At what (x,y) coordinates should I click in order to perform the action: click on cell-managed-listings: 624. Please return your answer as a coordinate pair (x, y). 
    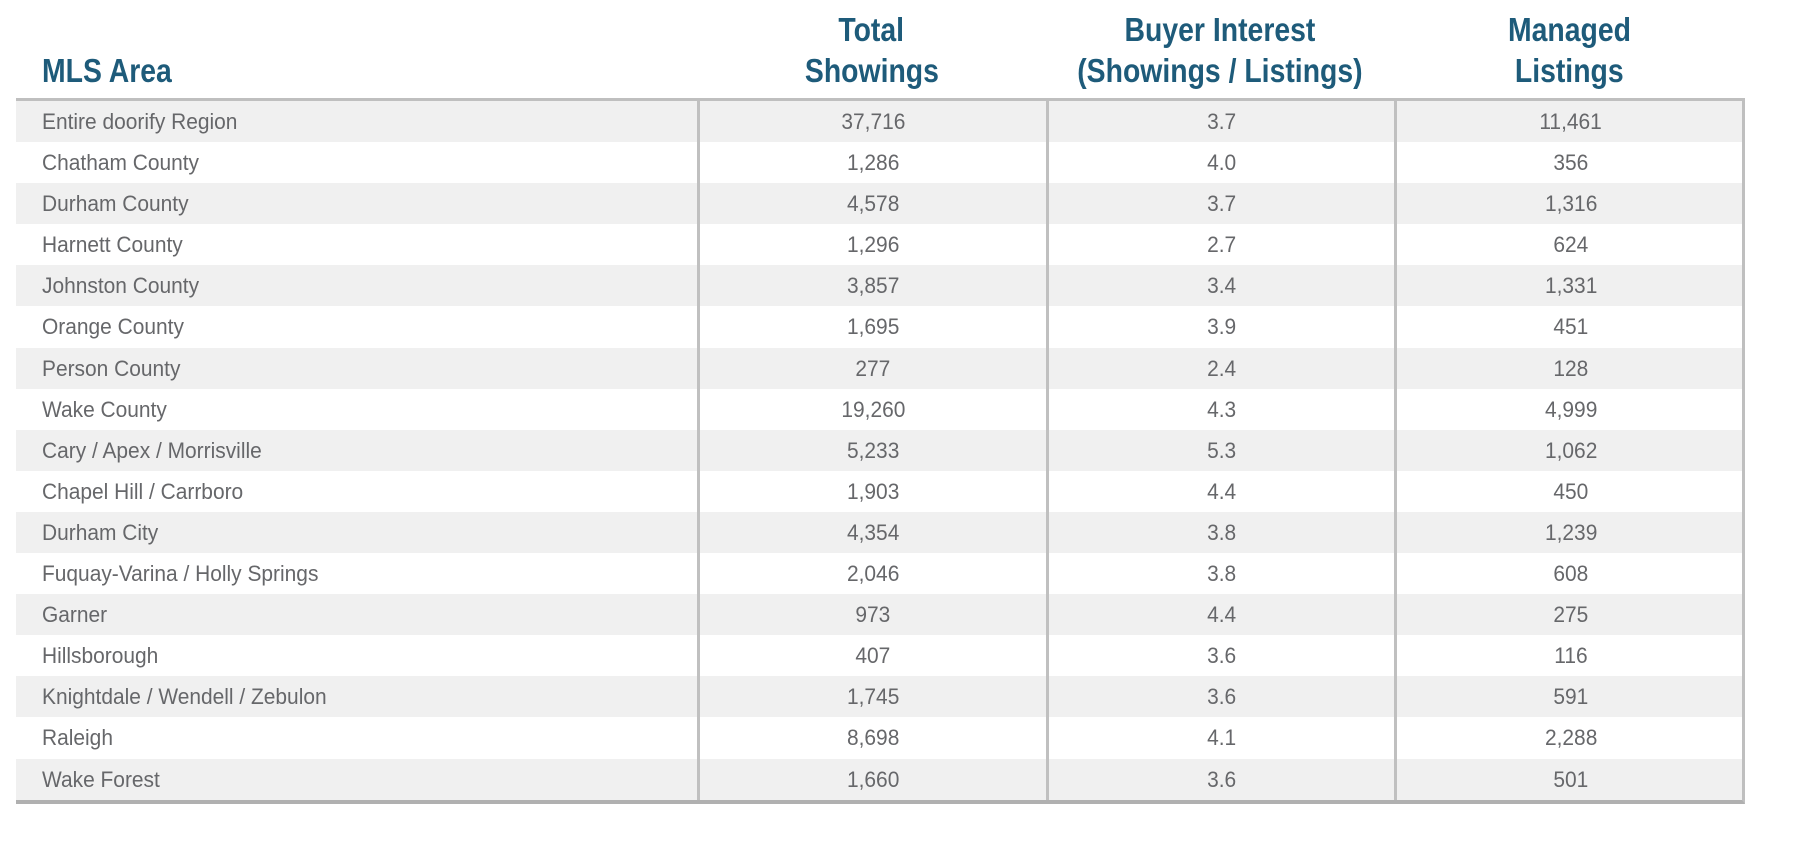
    Looking at the image, I should click on (1569, 245).